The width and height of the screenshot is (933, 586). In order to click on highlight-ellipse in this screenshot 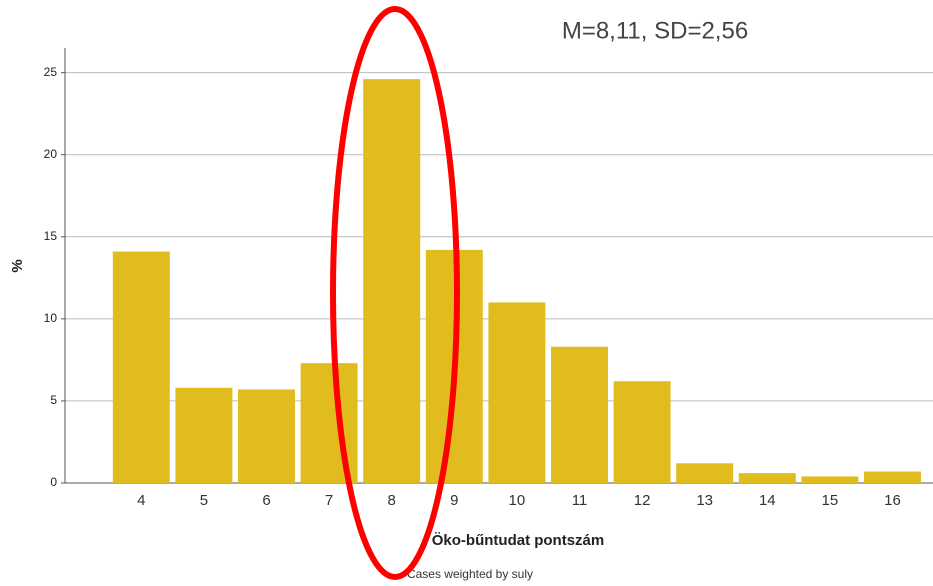, I will do `click(395, 293)`.